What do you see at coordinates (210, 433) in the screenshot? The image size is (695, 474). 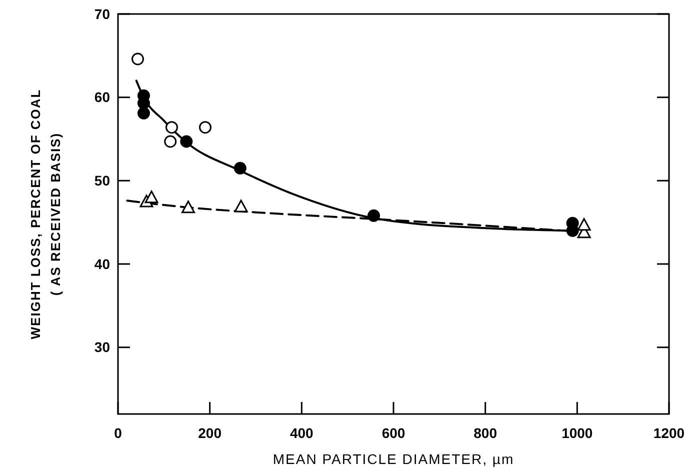 I see `x-tick-label: 200` at bounding box center [210, 433].